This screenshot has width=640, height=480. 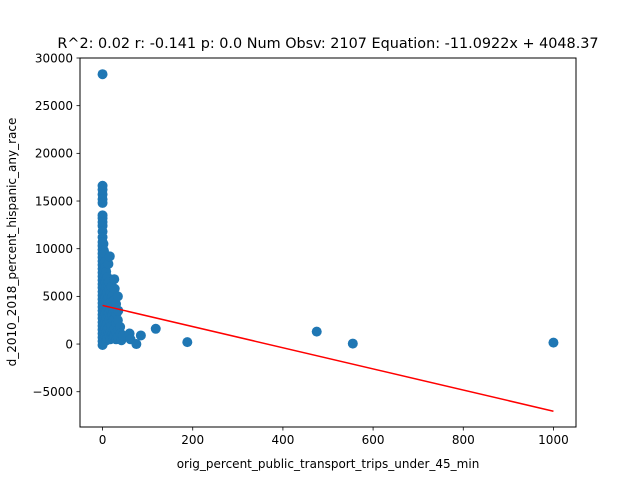 I want to click on x-tick-label: 0, so click(x=103, y=440).